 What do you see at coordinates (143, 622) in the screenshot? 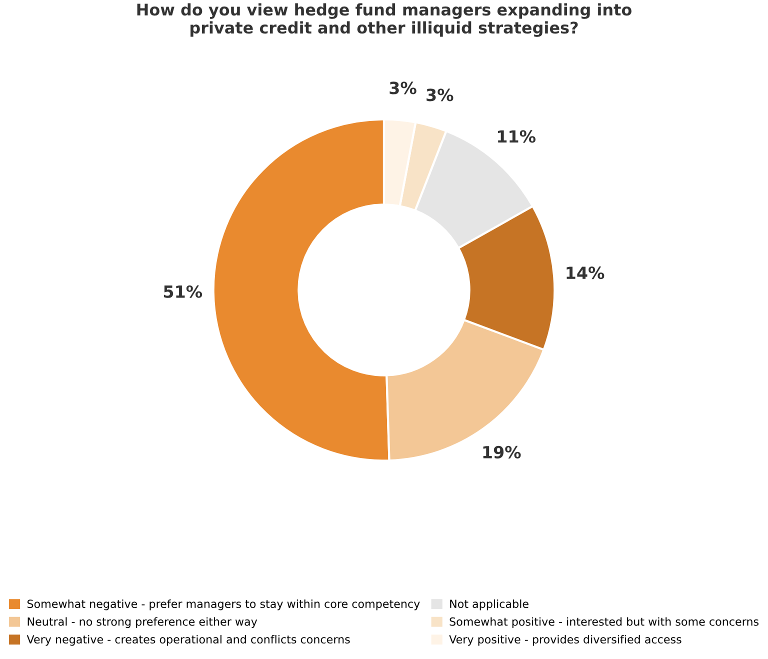
I see `legend-label: Neutral - no strong preference either way` at bounding box center [143, 622].